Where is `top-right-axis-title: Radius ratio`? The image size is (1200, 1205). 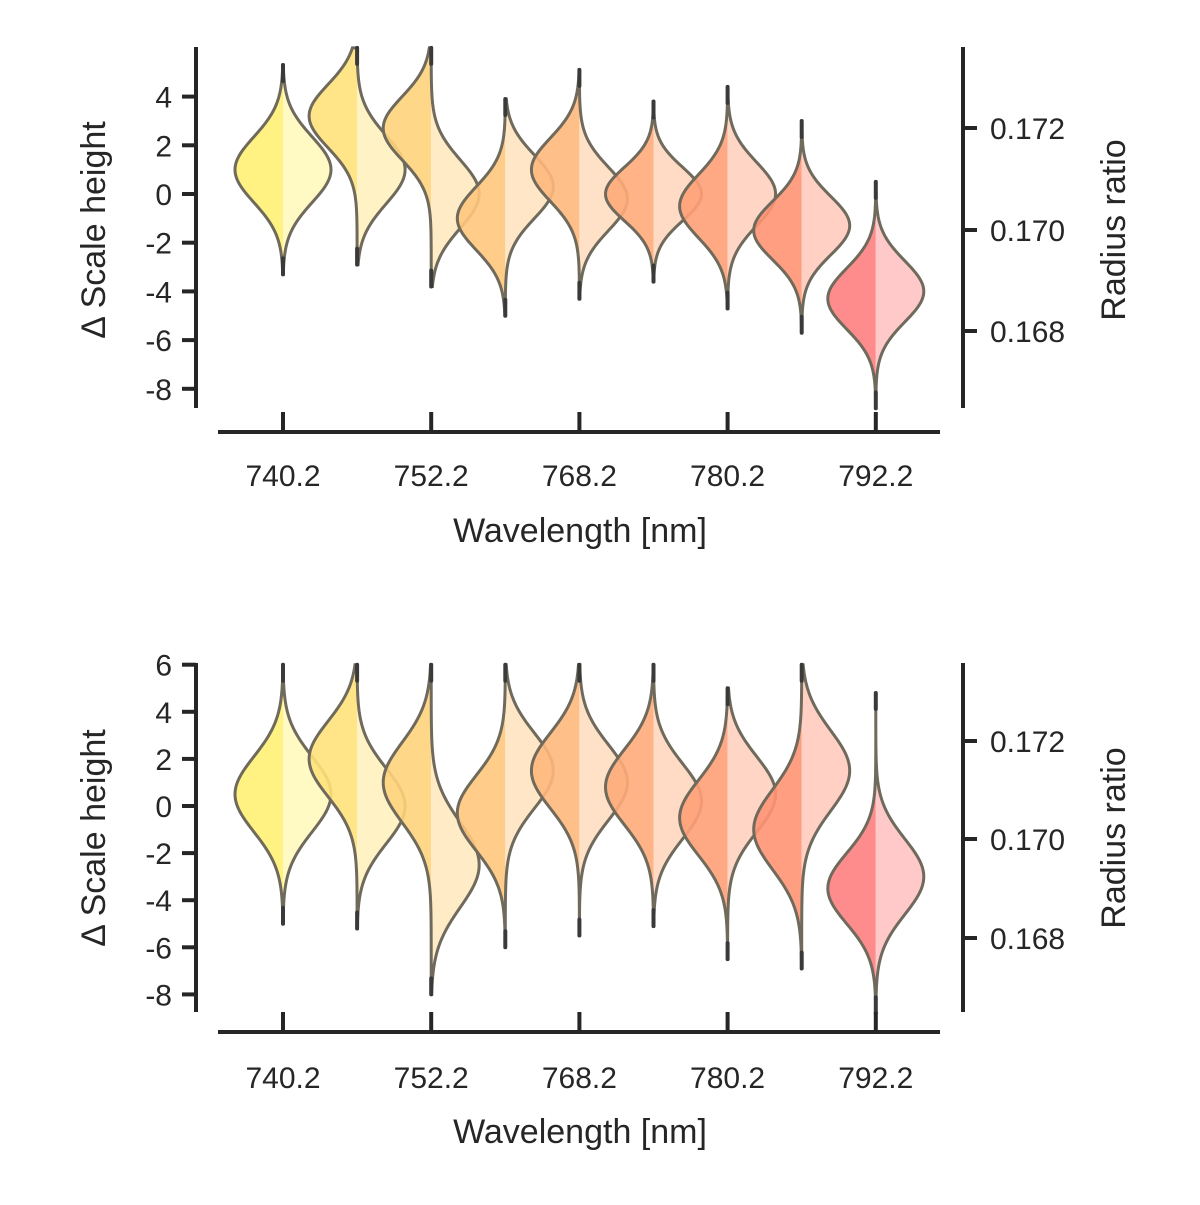 top-right-axis-title: Radius ratio is located at coordinates (1114, 229).